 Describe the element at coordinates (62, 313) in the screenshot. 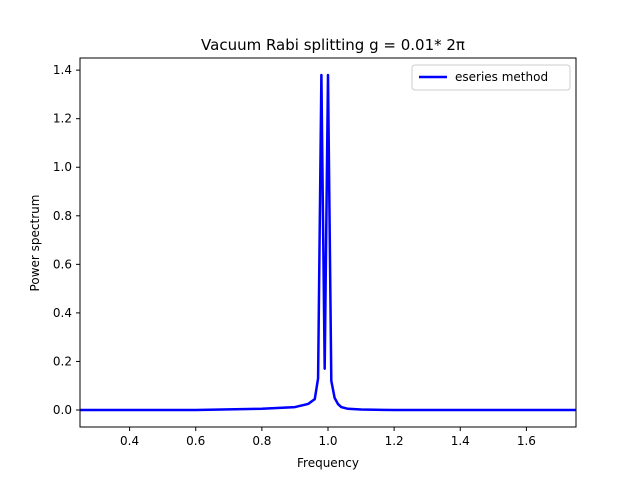

I see `y-tick-label: 0.4` at that location.